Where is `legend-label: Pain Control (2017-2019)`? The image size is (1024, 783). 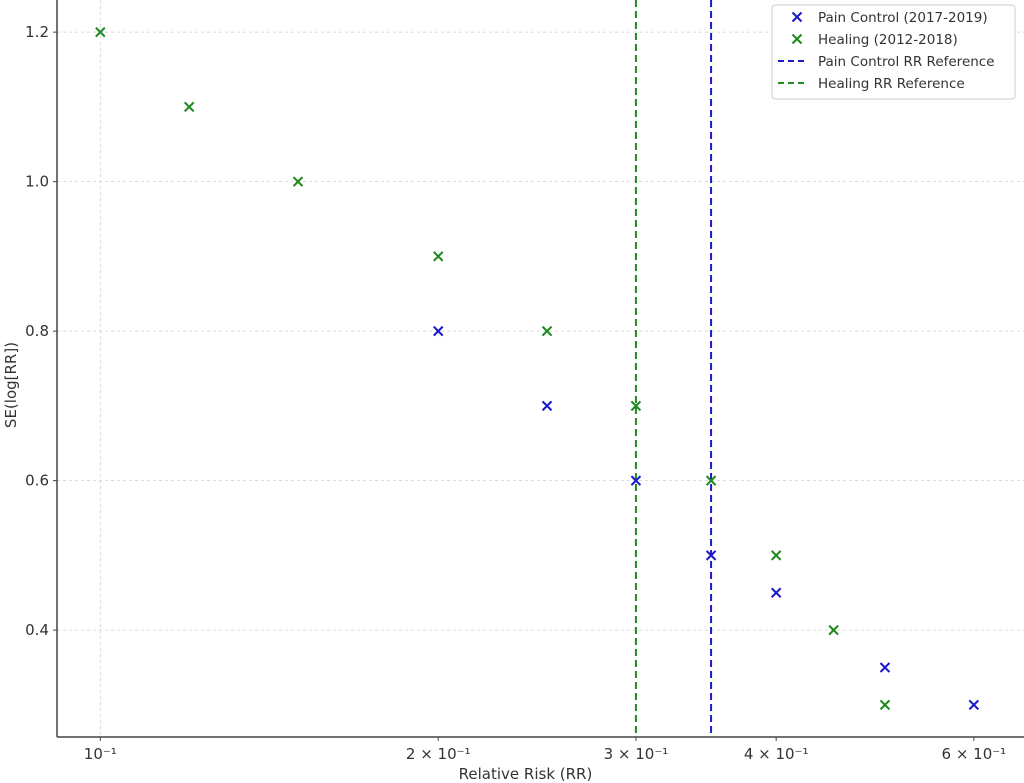
legend-label: Pain Control (2017-2019) is located at coordinates (903, 18).